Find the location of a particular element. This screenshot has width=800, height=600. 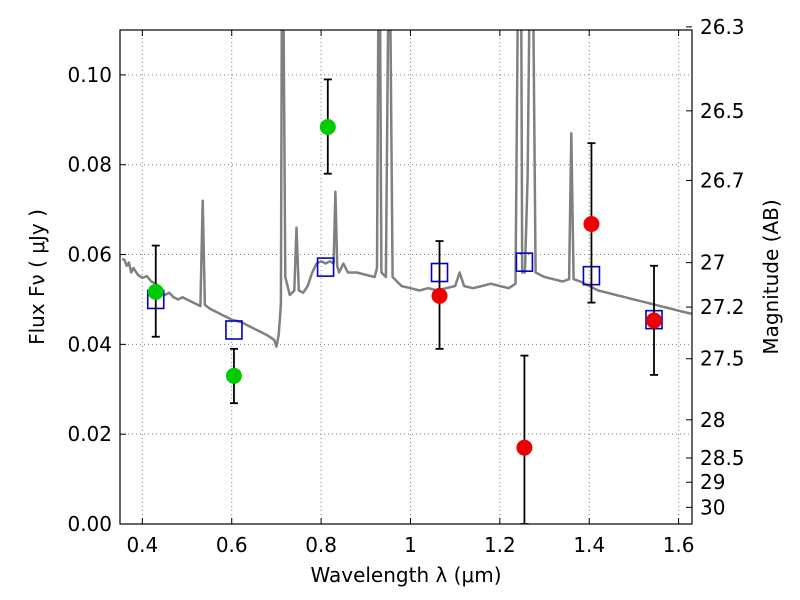

x-tick-label: 0.8 is located at coordinates (321, 545).